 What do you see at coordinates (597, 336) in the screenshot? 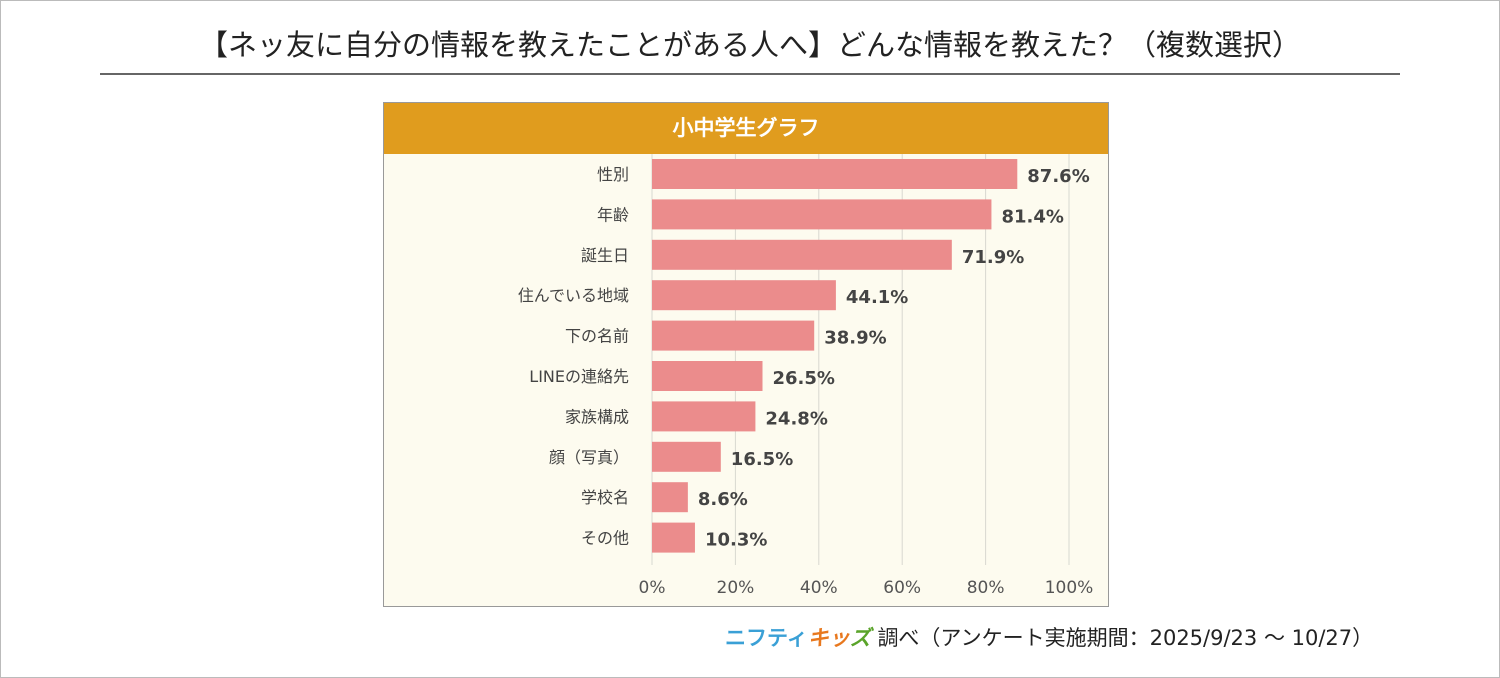
I see `category-label: 下の名前` at bounding box center [597, 336].